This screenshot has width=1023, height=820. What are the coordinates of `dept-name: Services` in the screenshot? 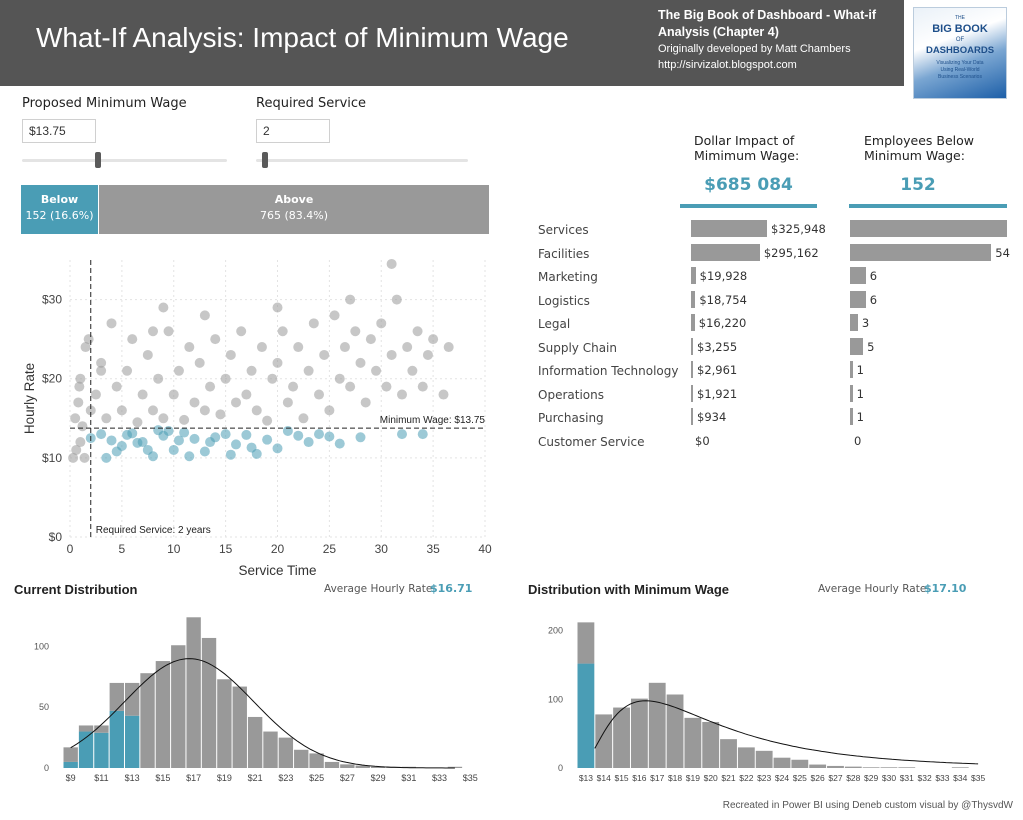 It's located at (563, 230).